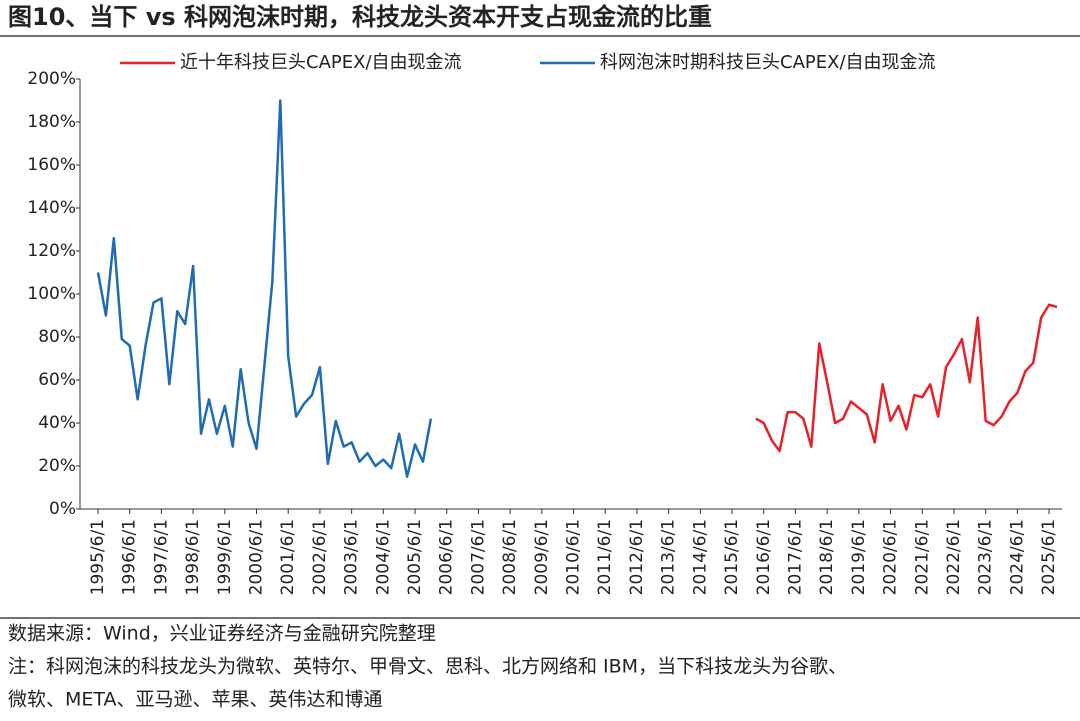  I want to click on x-tick-label: 2003/6/1, so click(352, 557).